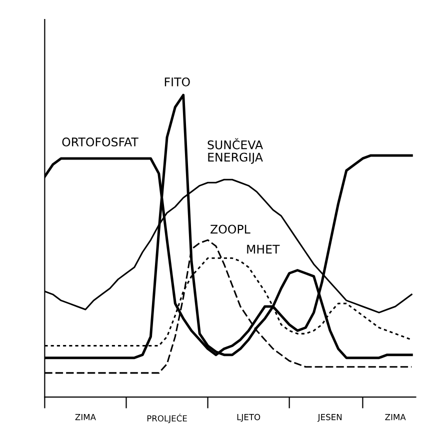 Image resolution: width=447 pixels, height=434 pixels. Describe the element at coordinates (230, 229) in the screenshot. I see `annotation: ZOOPL` at that location.